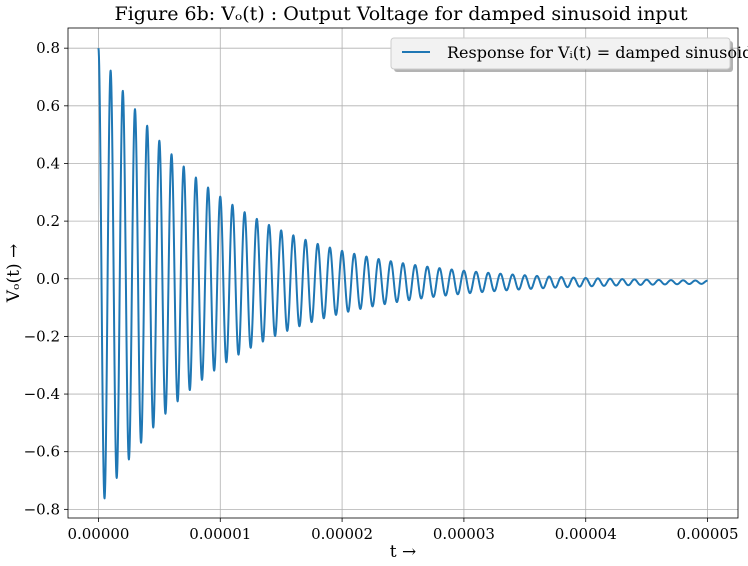 Image resolution: width=748 pixels, height=566 pixels. I want to click on x-tick-label: 0.00001, so click(220, 534).